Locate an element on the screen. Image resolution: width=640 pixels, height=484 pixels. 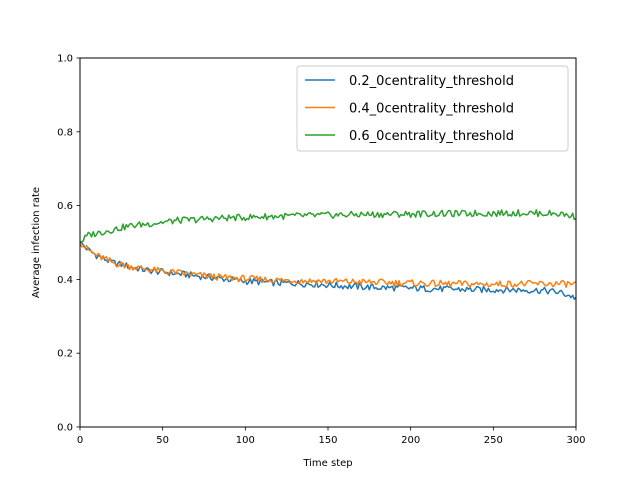
x-tick-label: 0 is located at coordinates (80, 440).